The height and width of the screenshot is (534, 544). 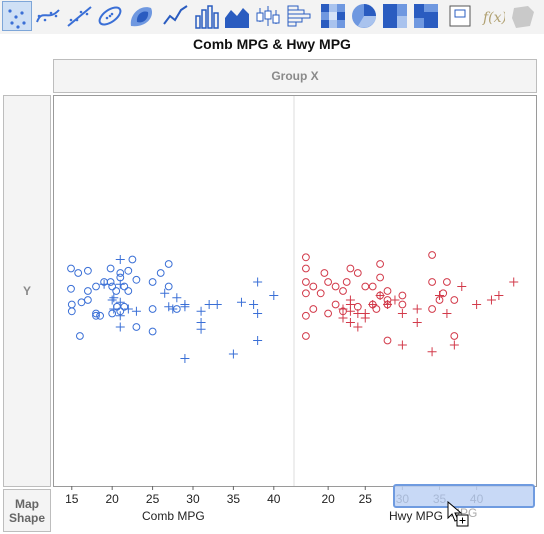 I want to click on histogram-element-button, so click(x=299, y=16).